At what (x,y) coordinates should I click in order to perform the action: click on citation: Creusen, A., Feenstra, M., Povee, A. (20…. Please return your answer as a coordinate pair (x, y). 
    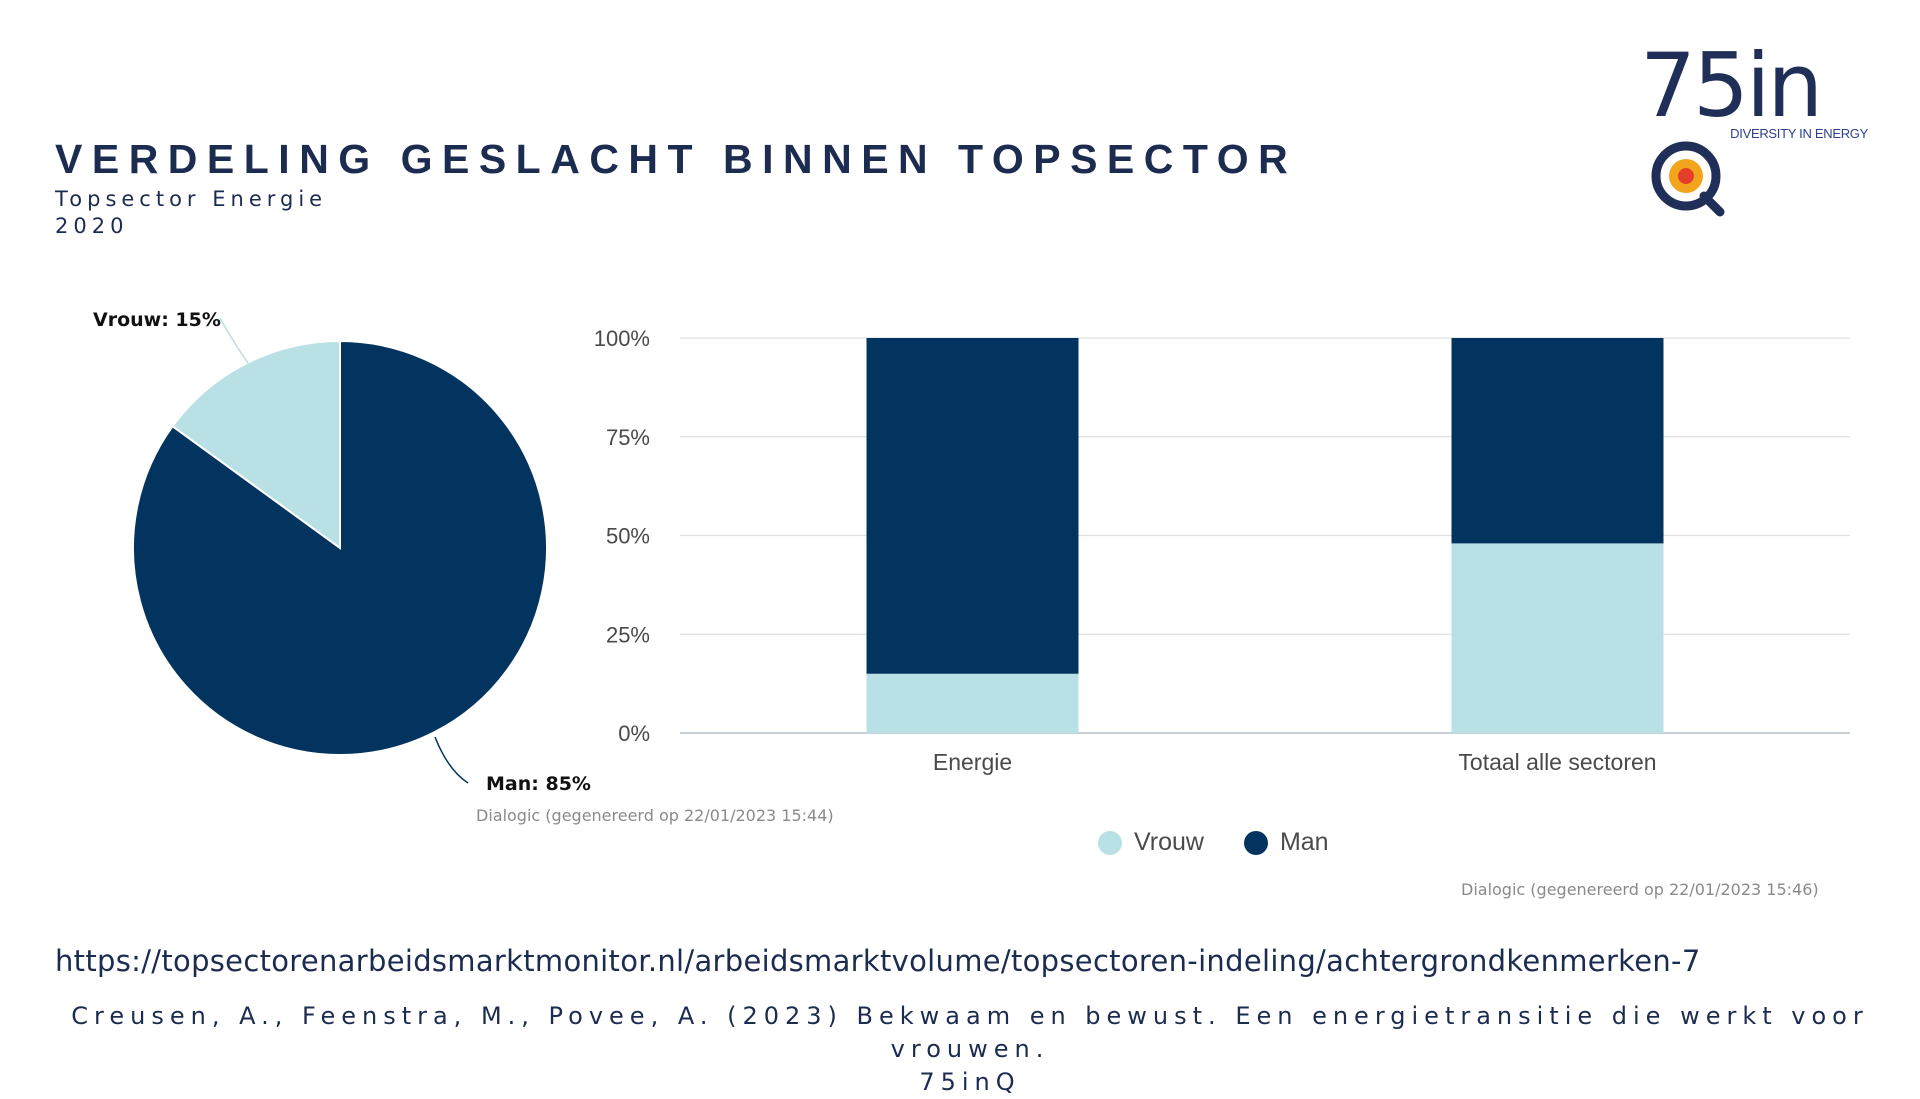
    Looking at the image, I should click on (970, 1049).